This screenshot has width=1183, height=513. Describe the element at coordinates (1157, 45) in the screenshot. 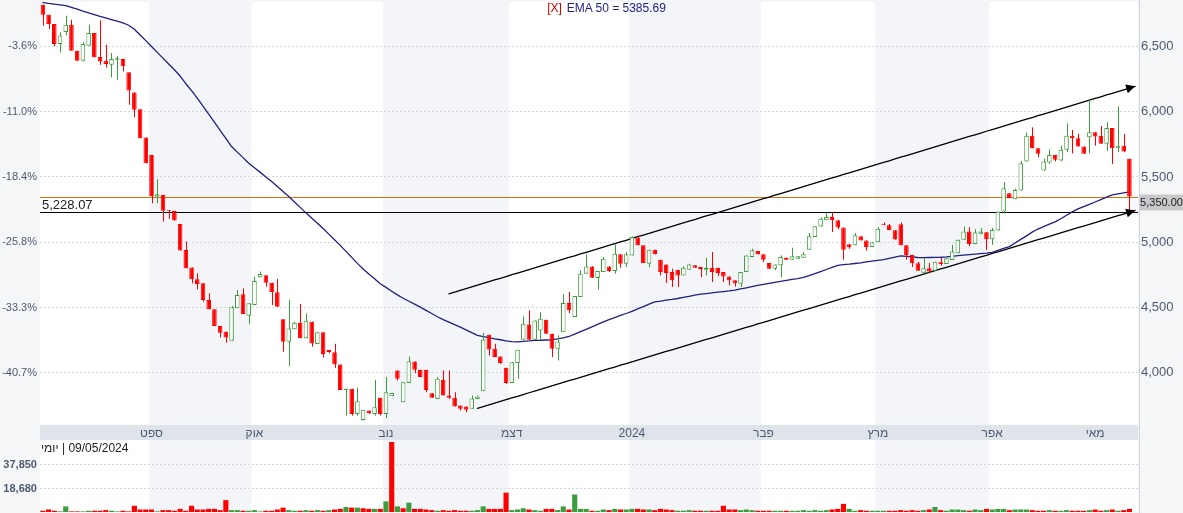

I see `y-tick-label: 6,500` at that location.